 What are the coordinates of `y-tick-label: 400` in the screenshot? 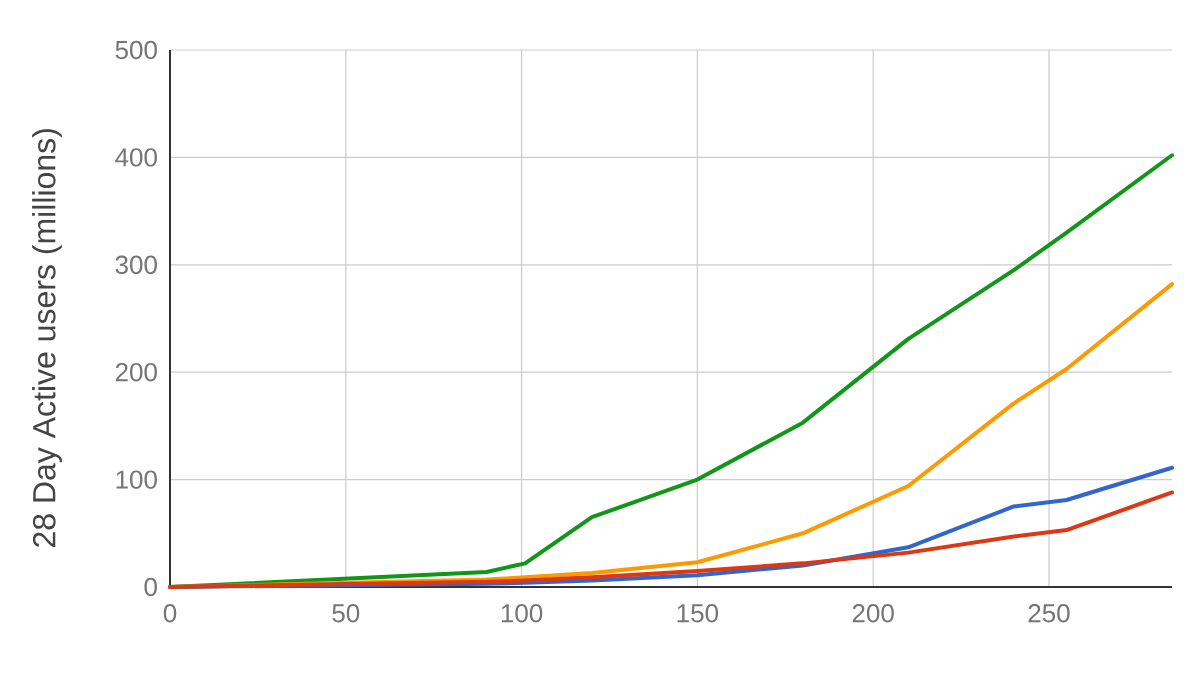 It's located at (136, 157).